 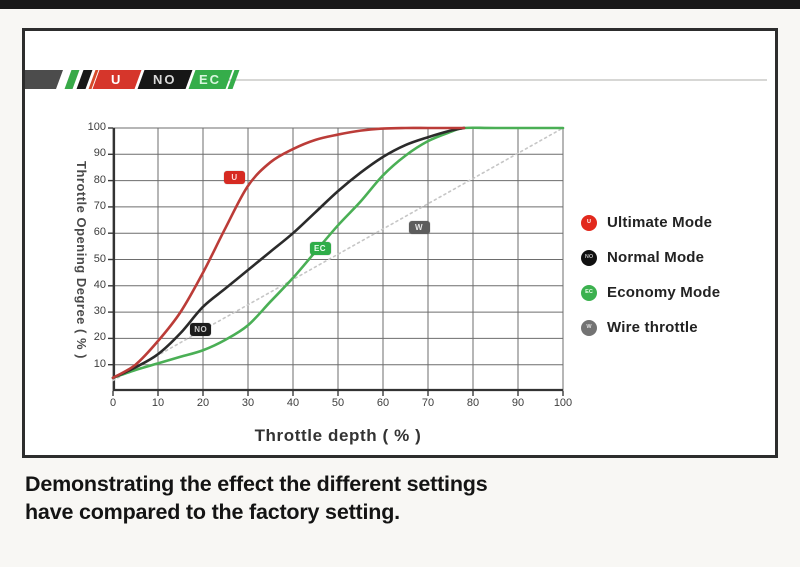 I want to click on legend-item-wire-throttle: W Wire throttle, so click(x=650, y=327).